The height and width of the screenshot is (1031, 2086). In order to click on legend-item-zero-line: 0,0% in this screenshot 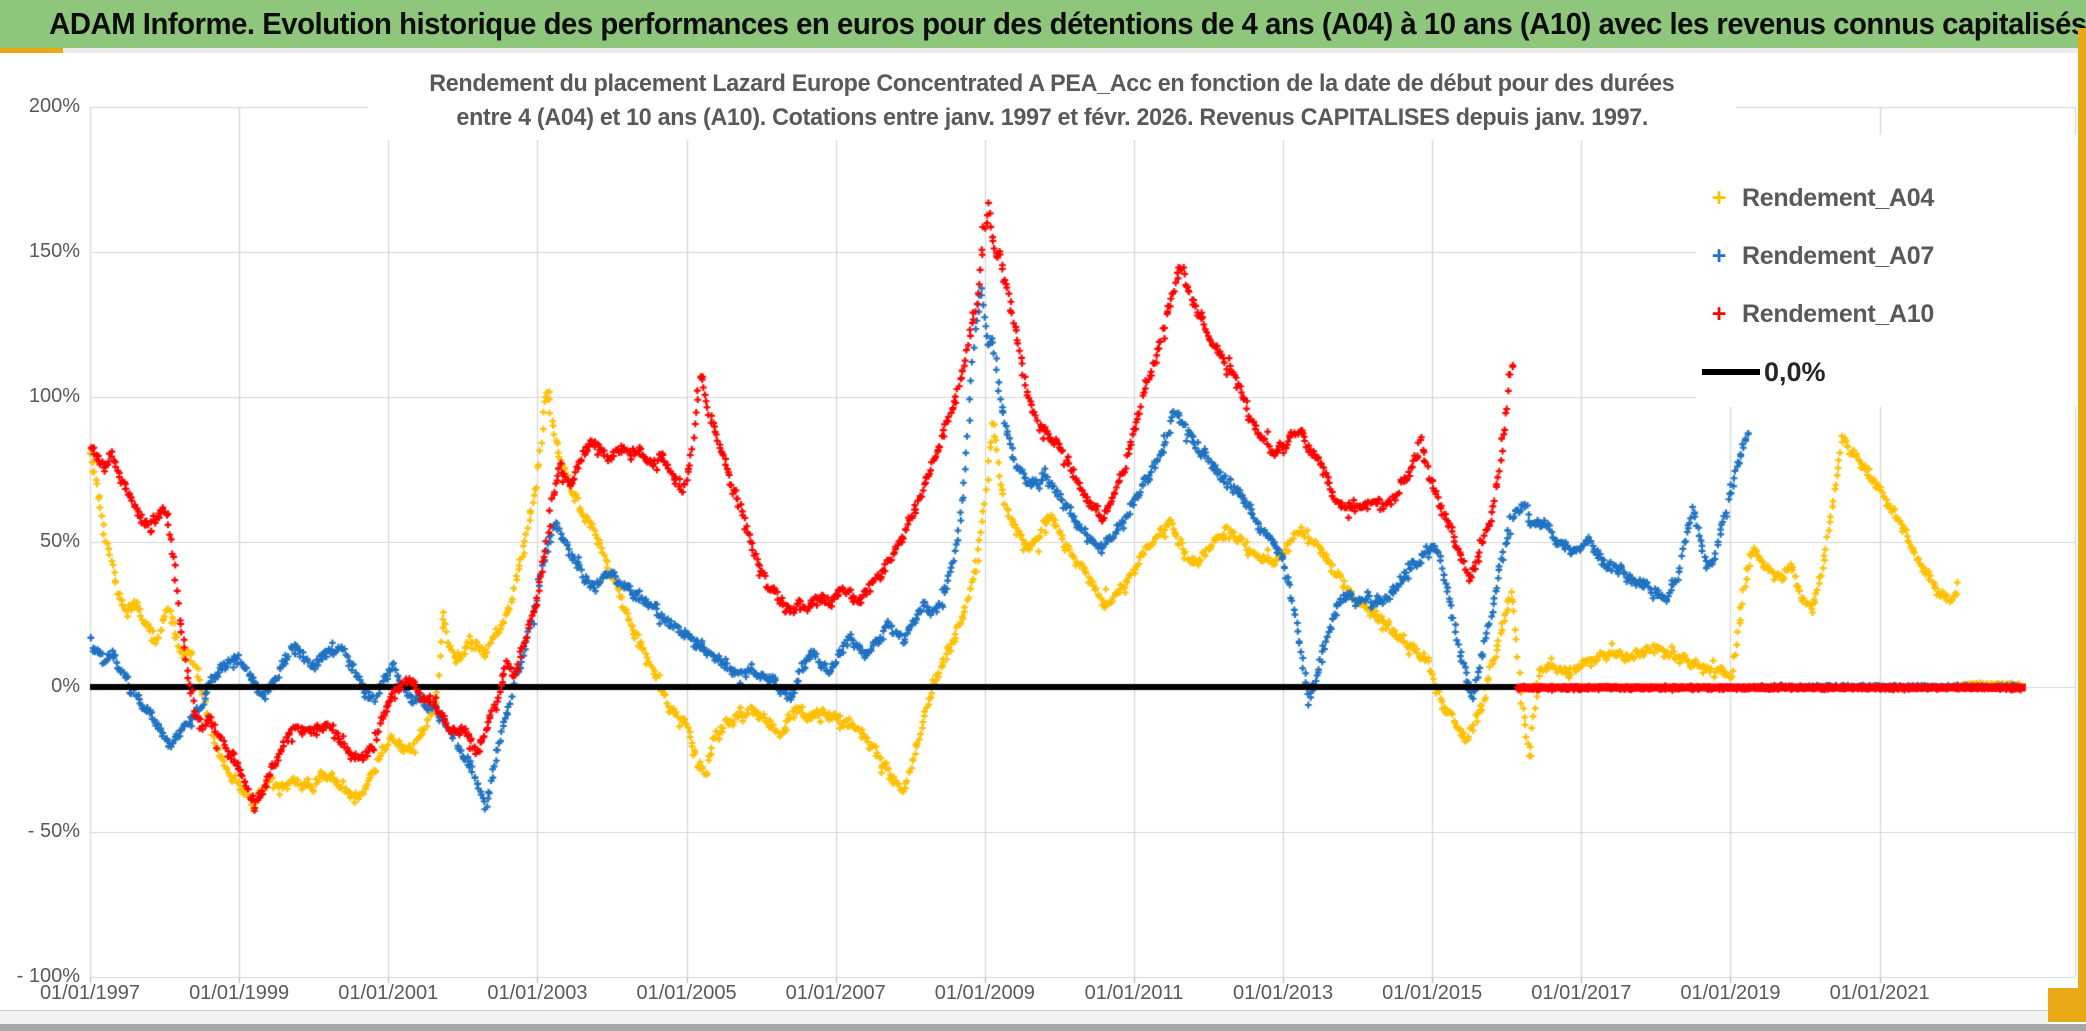, I will do `click(1886, 372)`.